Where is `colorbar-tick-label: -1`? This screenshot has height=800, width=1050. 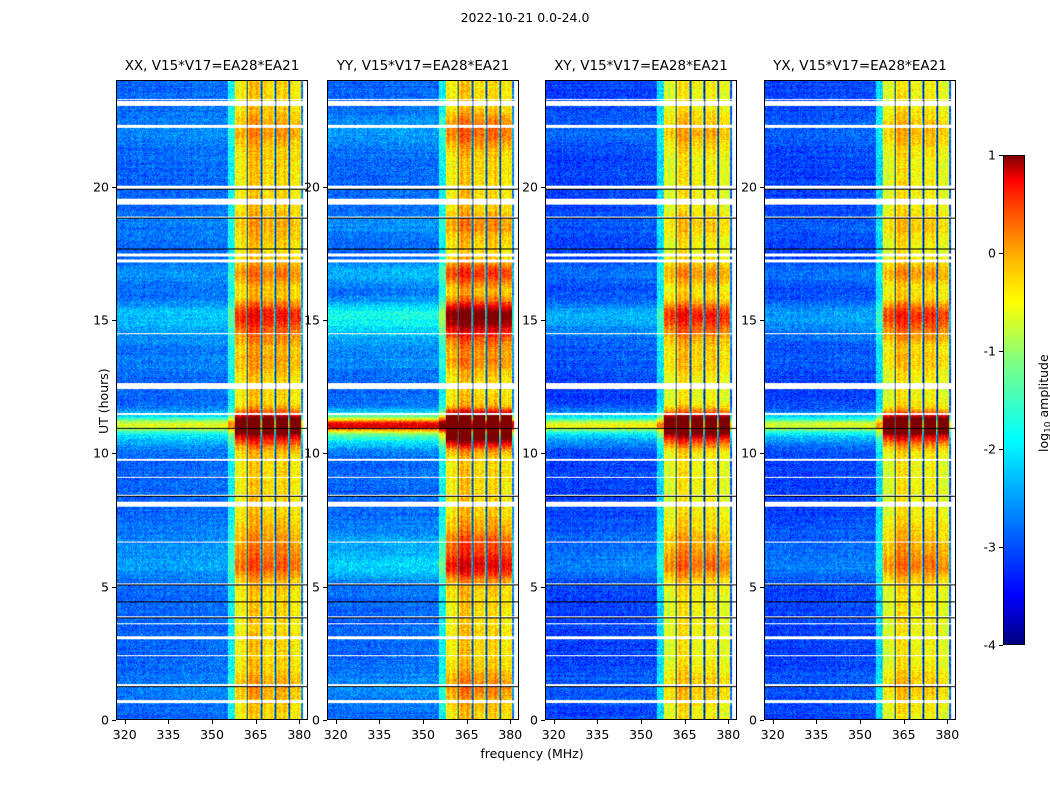 colorbar-tick-label: -1 is located at coordinates (989, 351).